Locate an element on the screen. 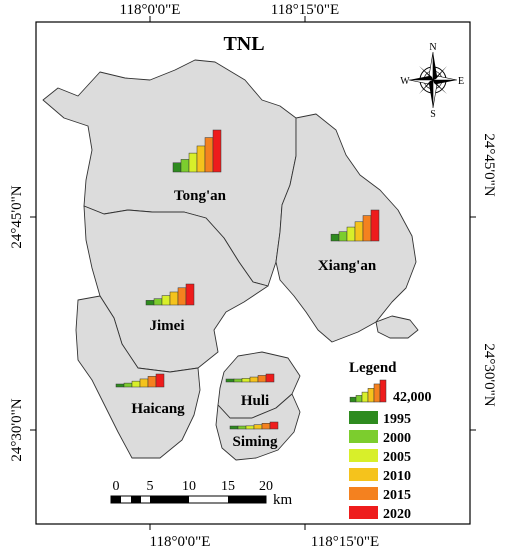  legend-swatch-2005 is located at coordinates (363, 455).